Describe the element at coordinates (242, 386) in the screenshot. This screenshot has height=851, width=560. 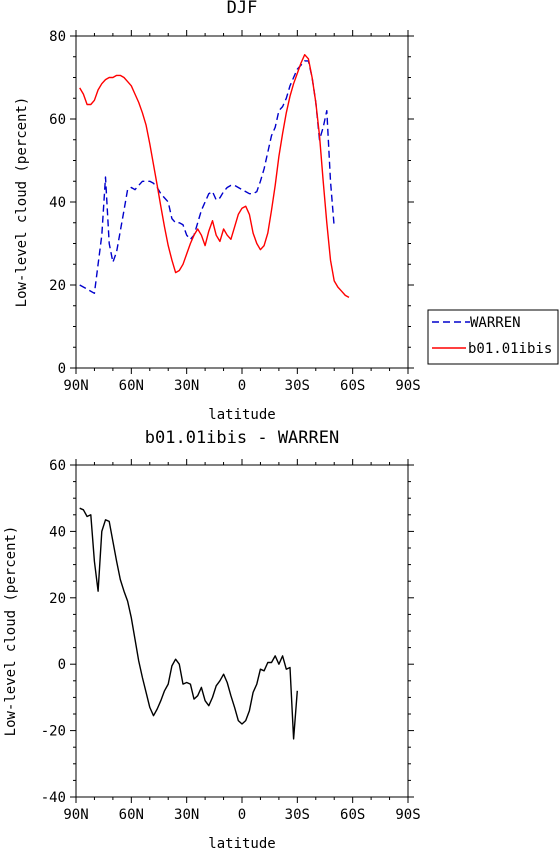
I see `chart-top-x-tick-label: 0` at that location.